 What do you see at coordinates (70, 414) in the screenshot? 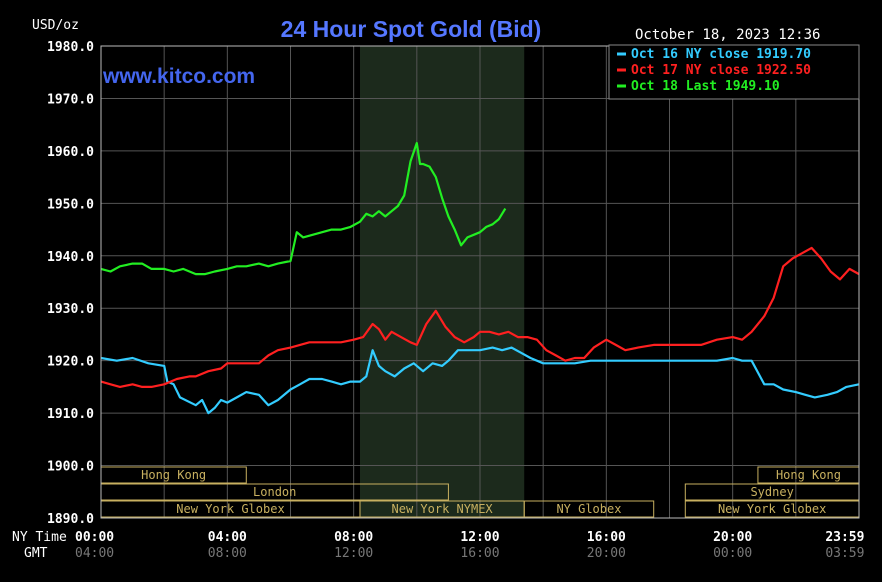
I see `y-tick-label: 1910.0` at bounding box center [70, 414].